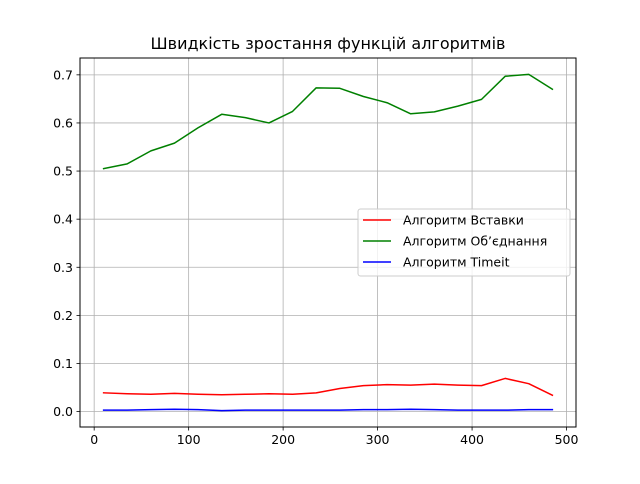  What do you see at coordinates (463, 220) in the screenshot?
I see `legend-label: Алгоритм Вставки` at bounding box center [463, 220].